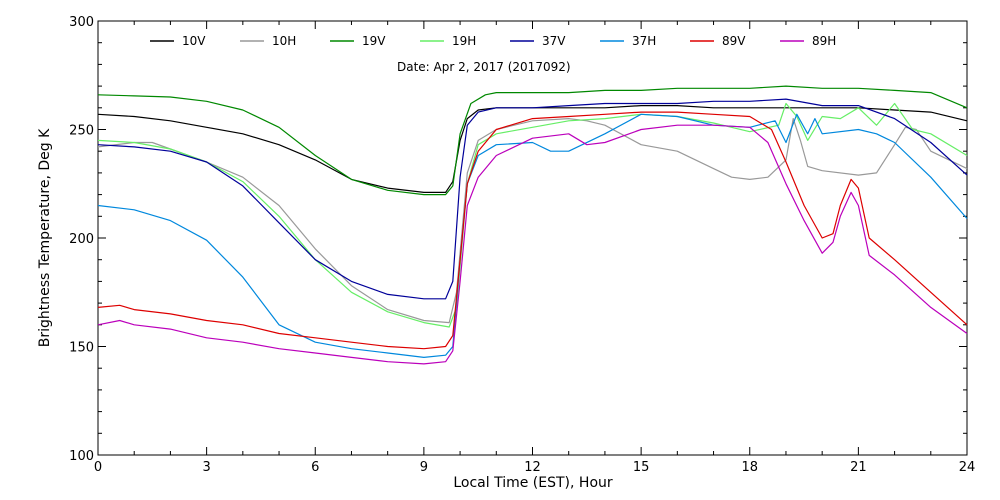 The height and width of the screenshot is (500, 1000). What do you see at coordinates (315, 467) in the screenshot?
I see `x-tick-label: 6` at bounding box center [315, 467].